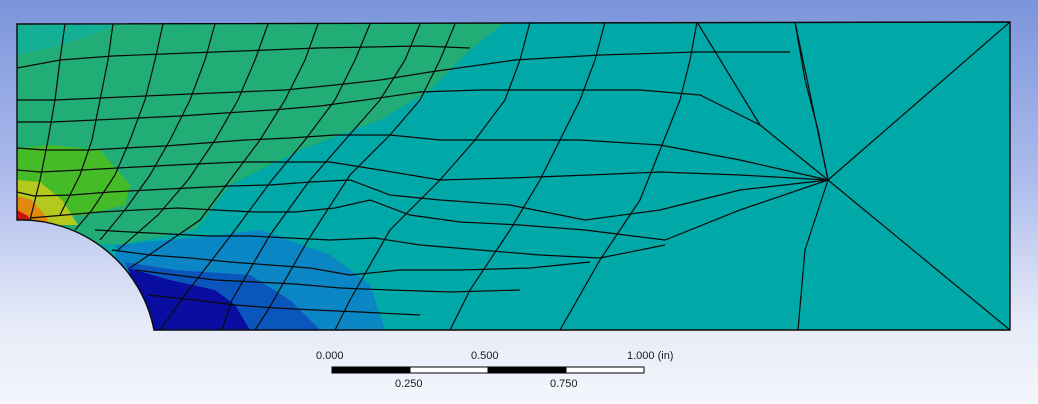 This screenshot has width=1038, height=404. Describe the element at coordinates (330, 356) in the screenshot. I see `scale-label-0: 0.000` at that location.